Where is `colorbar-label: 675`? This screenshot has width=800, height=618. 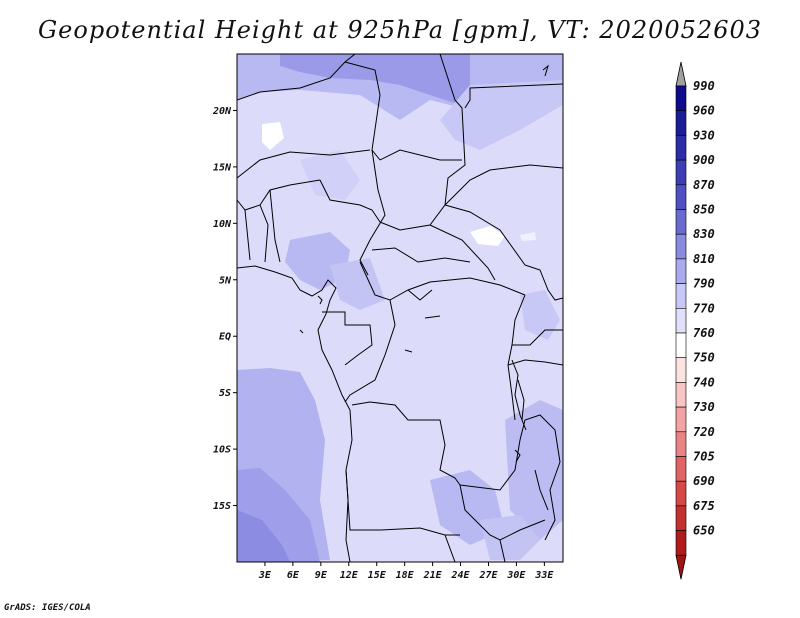 colorbar-label: 675 is located at coordinates (704, 506).